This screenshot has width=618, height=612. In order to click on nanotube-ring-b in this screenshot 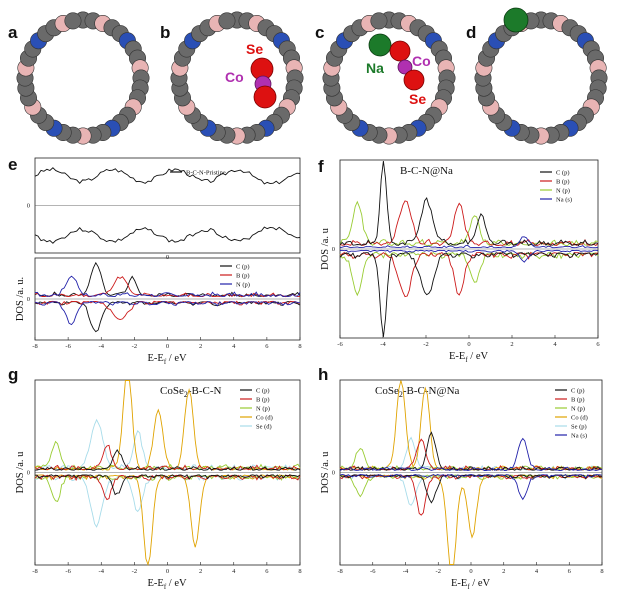, I will do `click(237, 78)`.